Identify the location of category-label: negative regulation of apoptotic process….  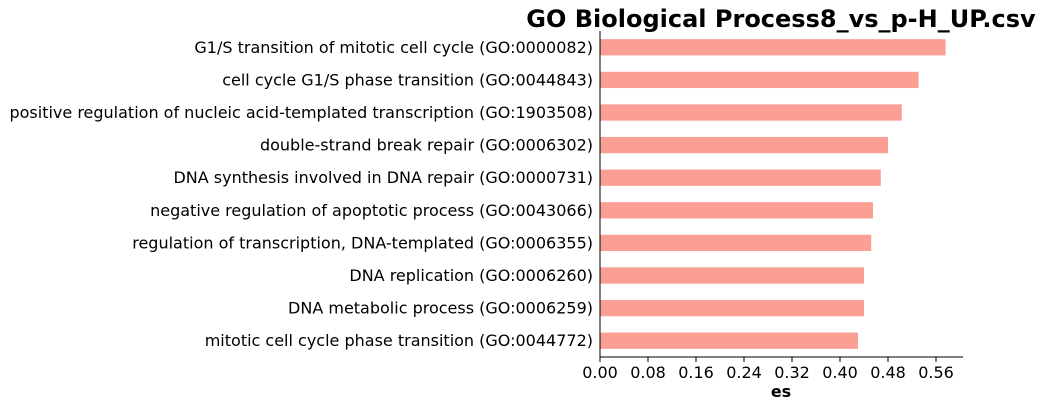
(371, 210).